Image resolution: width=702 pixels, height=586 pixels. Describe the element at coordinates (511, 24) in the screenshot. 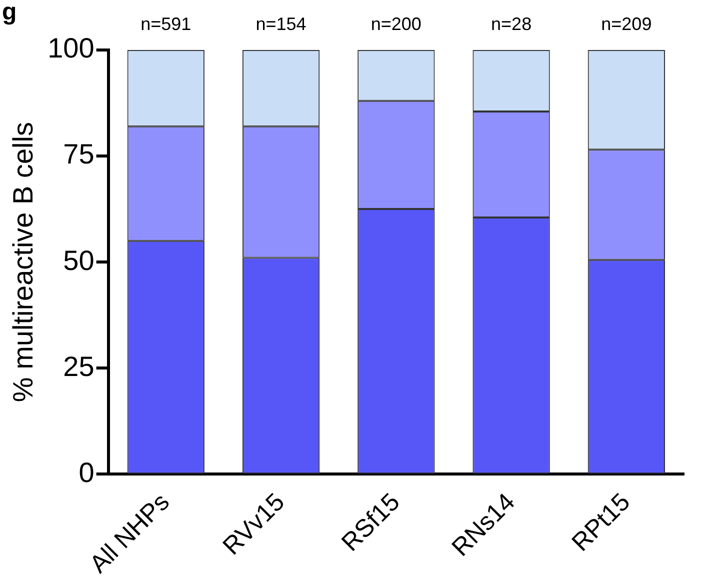

I see `text: n=28` at that location.